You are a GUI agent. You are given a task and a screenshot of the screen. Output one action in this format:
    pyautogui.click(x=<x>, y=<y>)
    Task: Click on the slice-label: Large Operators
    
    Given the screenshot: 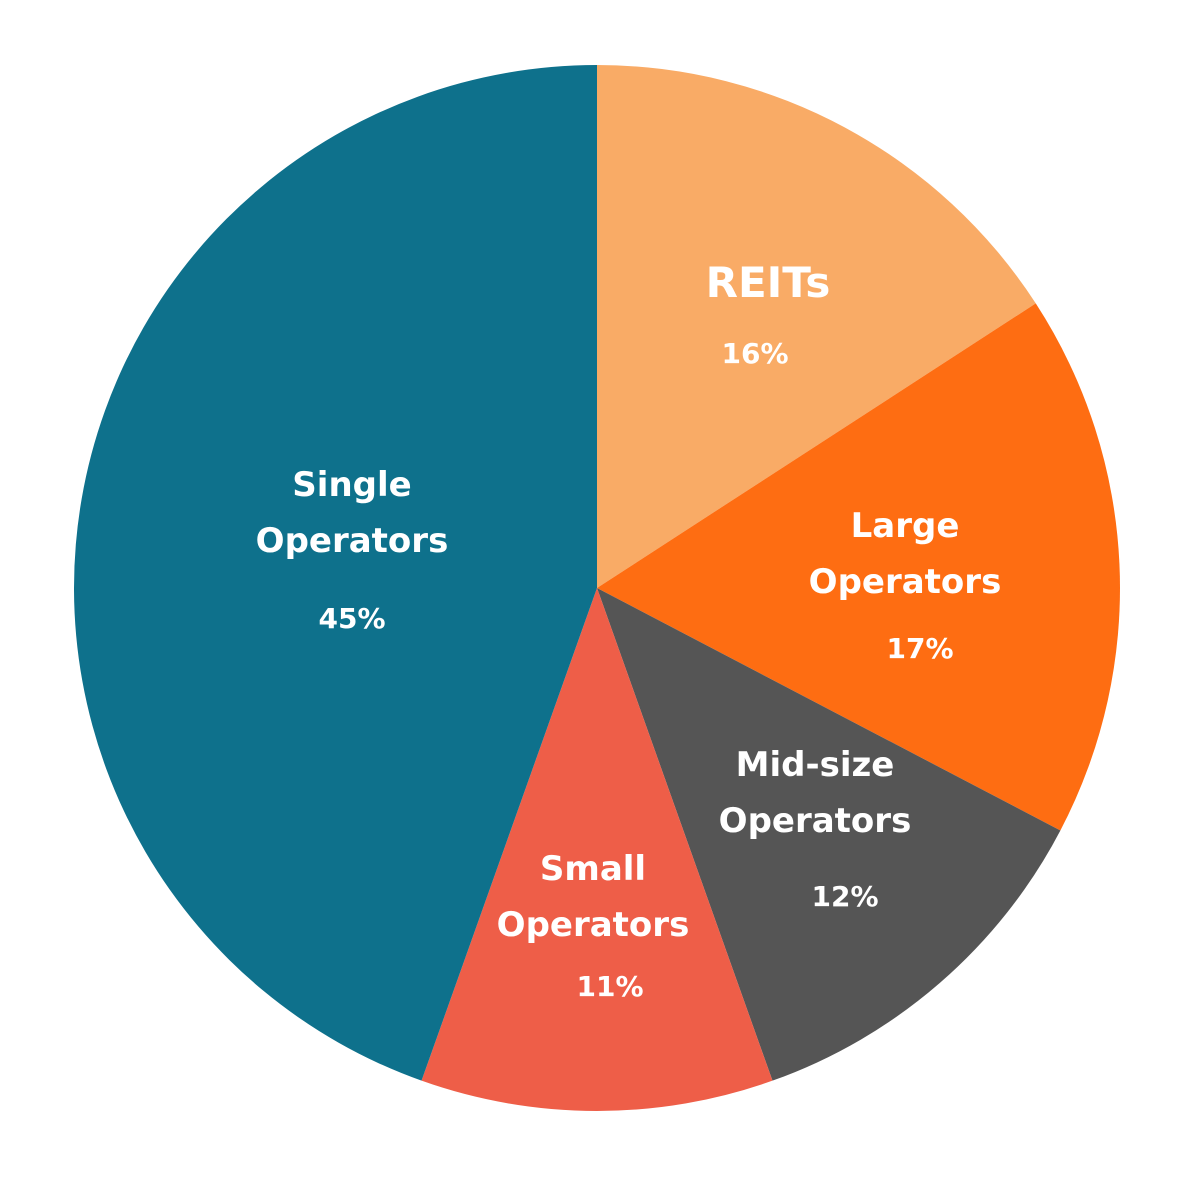 What is the action you would take?
    pyautogui.click(x=905, y=554)
    